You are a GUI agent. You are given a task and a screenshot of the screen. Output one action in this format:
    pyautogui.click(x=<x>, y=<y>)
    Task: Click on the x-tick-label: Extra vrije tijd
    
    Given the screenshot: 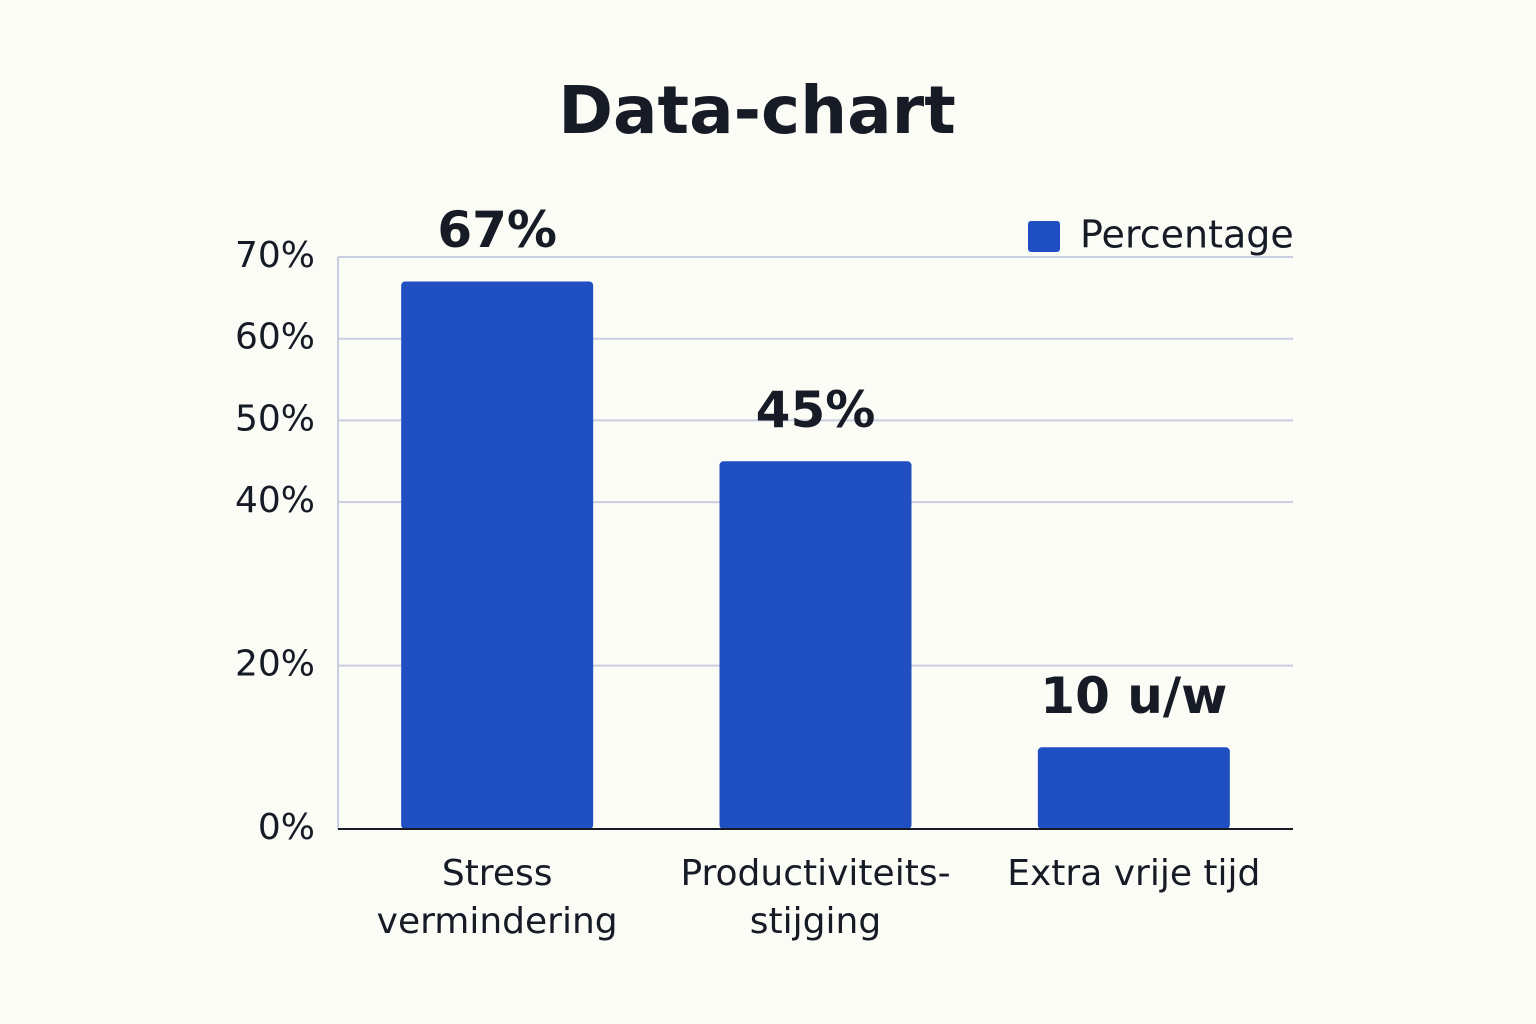 What is the action you would take?
    pyautogui.click(x=1133, y=873)
    